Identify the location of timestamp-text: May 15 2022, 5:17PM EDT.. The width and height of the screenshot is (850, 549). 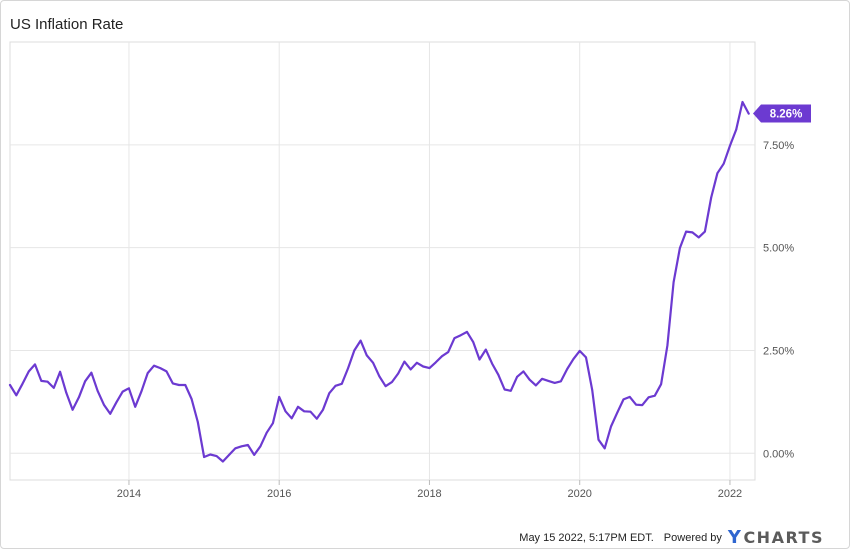
(586, 537).